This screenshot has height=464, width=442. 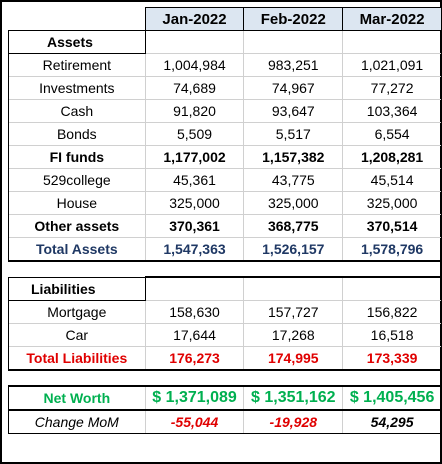 I want to click on total-assets-value: 1,547,363, so click(x=194, y=249).